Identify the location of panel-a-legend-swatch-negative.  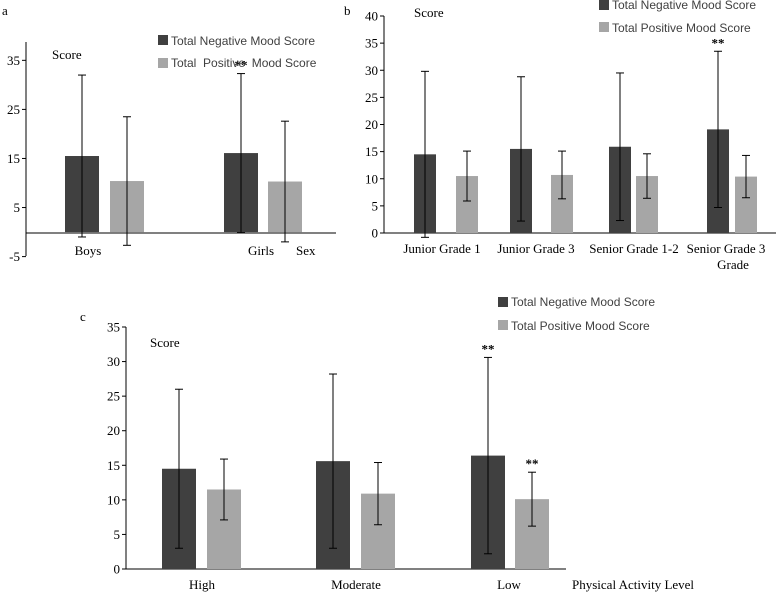
(163, 40).